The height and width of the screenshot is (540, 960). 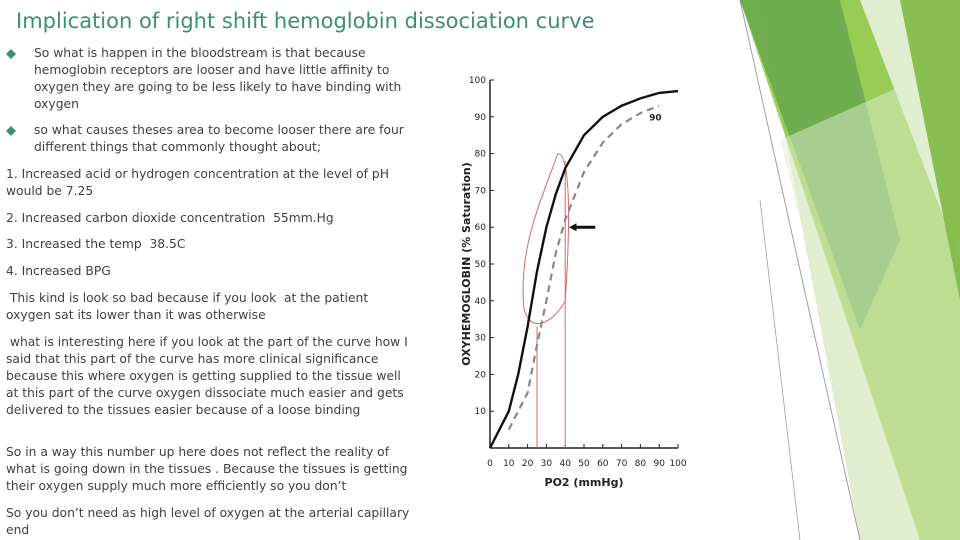 What do you see at coordinates (659, 464) in the screenshot?
I see `x-tick-label: 90` at bounding box center [659, 464].